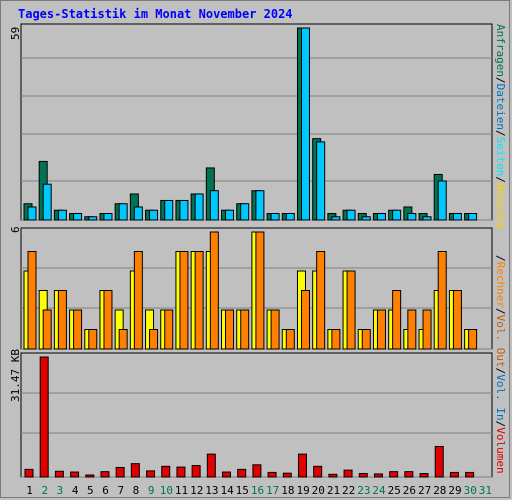 This screenshot has height=500, width=512. I want to click on day-label-12: 12, so click(196, 490).